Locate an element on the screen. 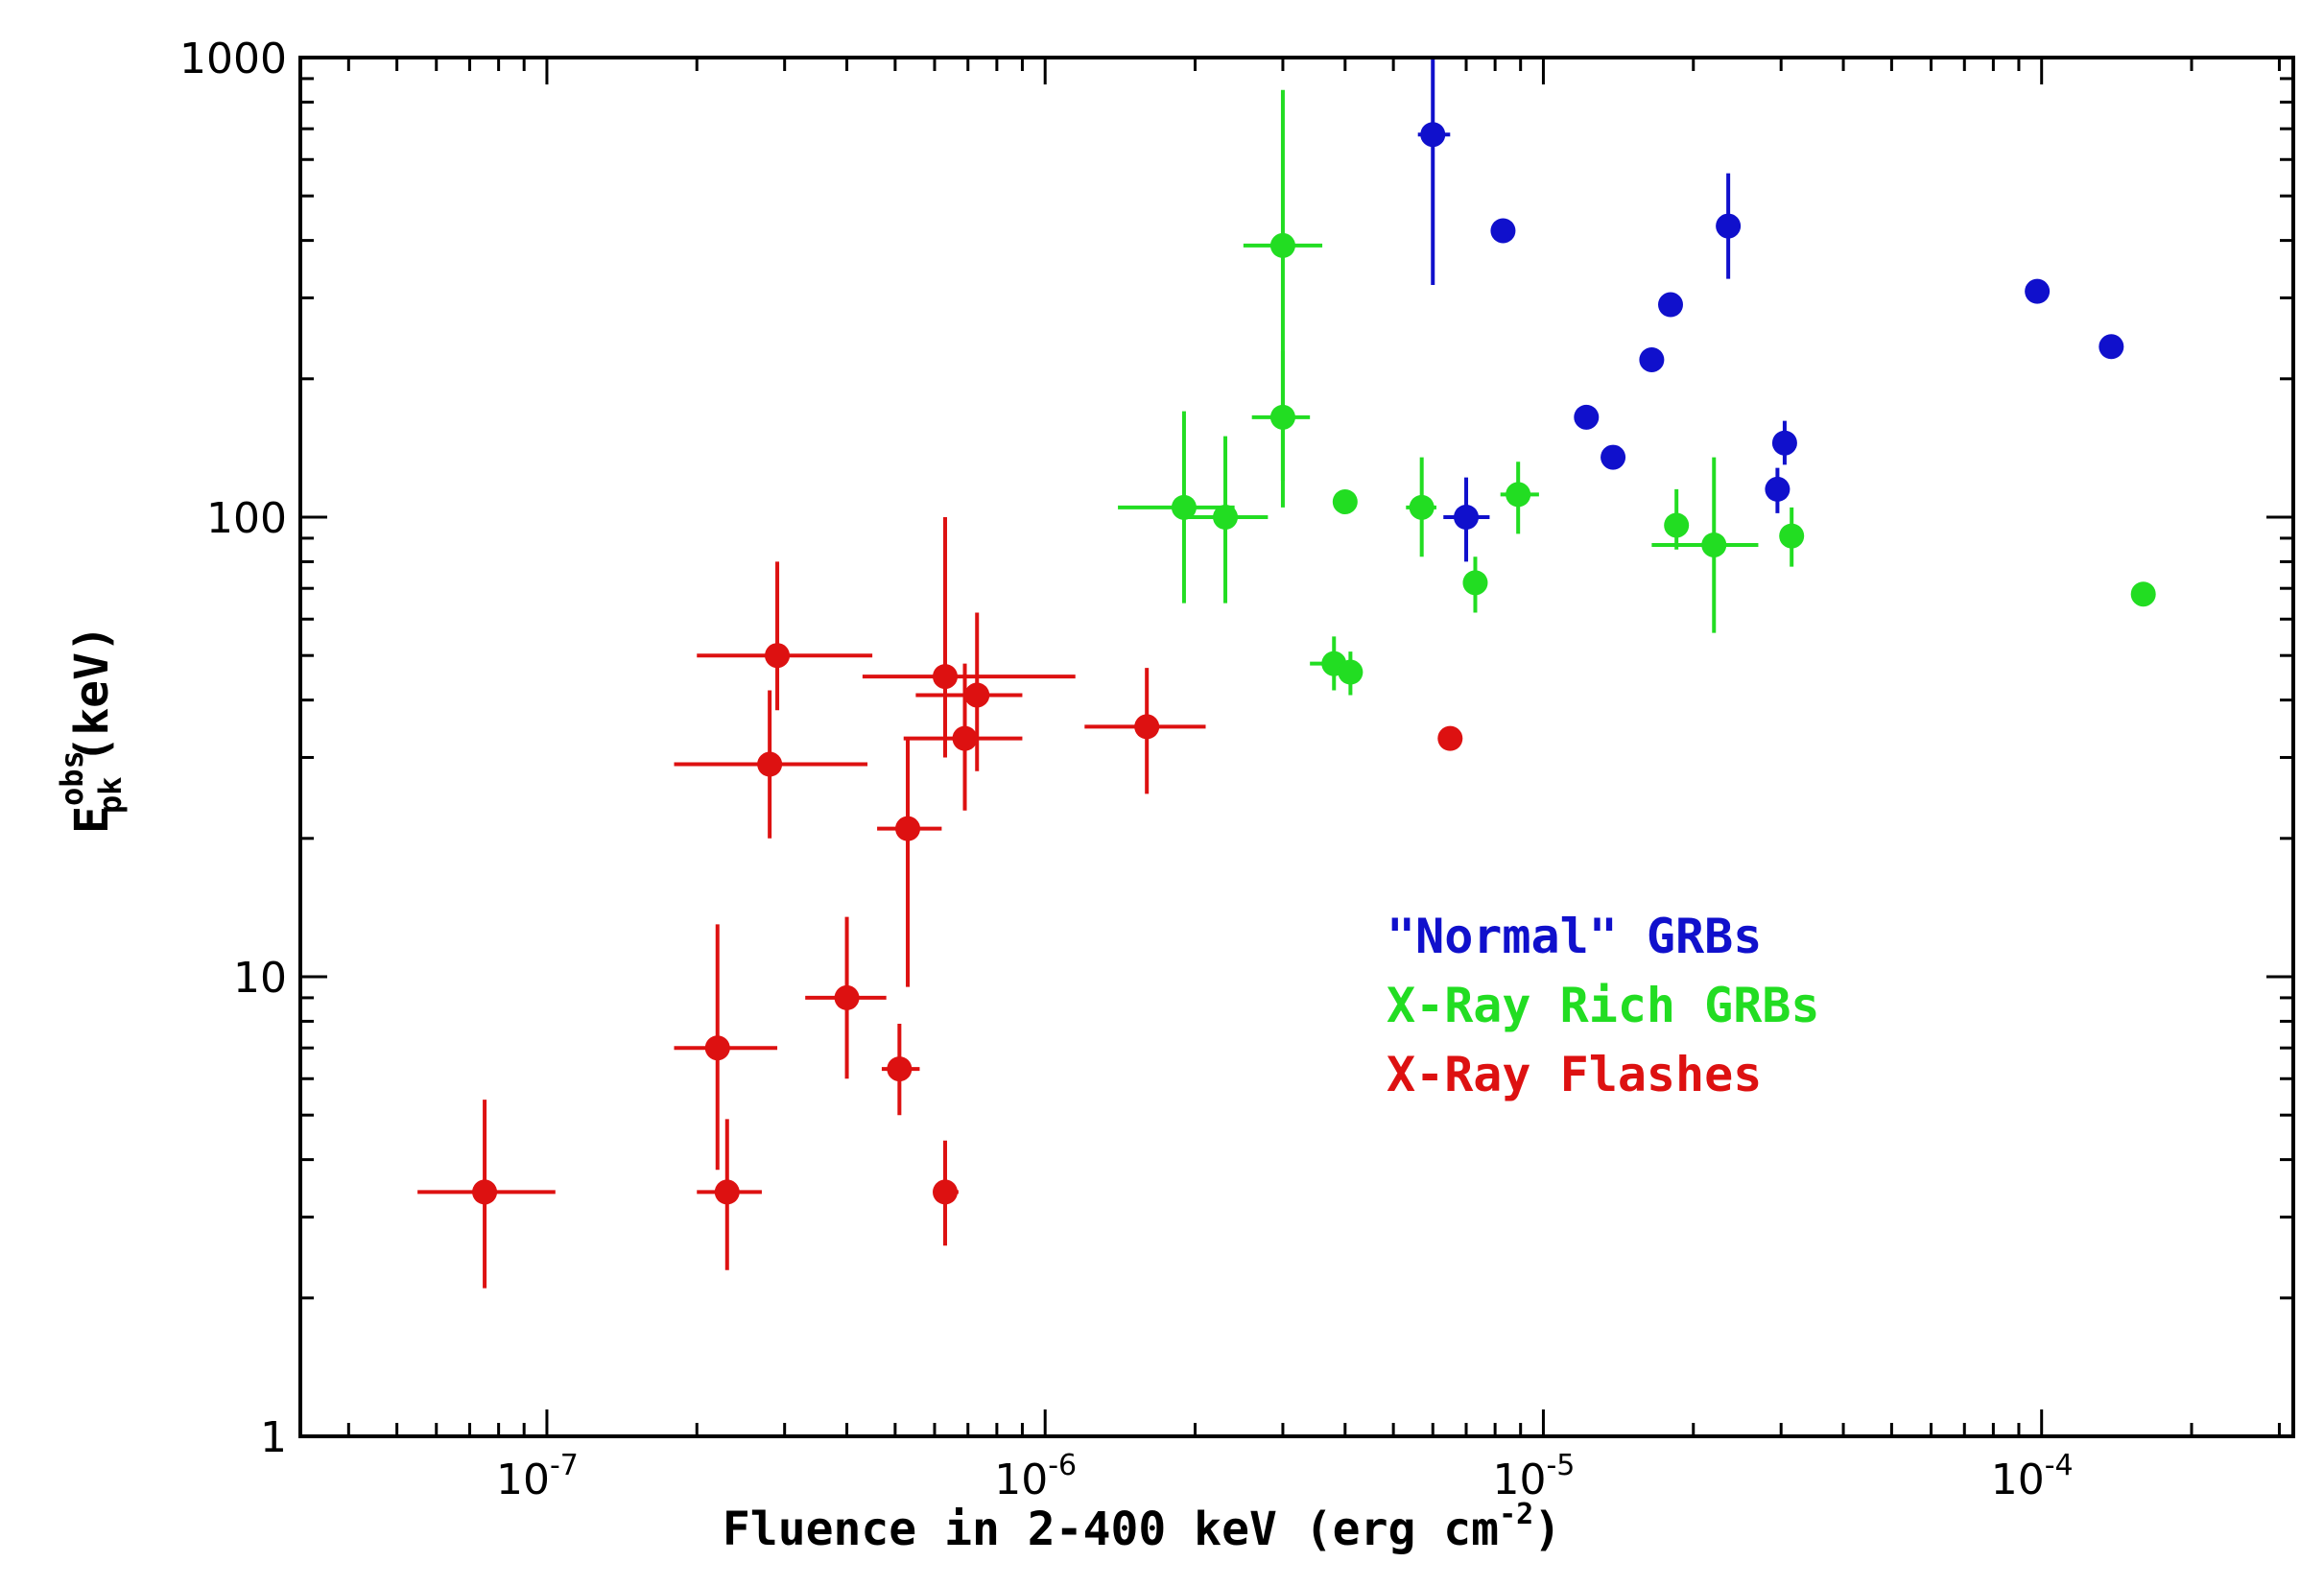  x-axis-label-close: ) is located at coordinates (1547, 1529).